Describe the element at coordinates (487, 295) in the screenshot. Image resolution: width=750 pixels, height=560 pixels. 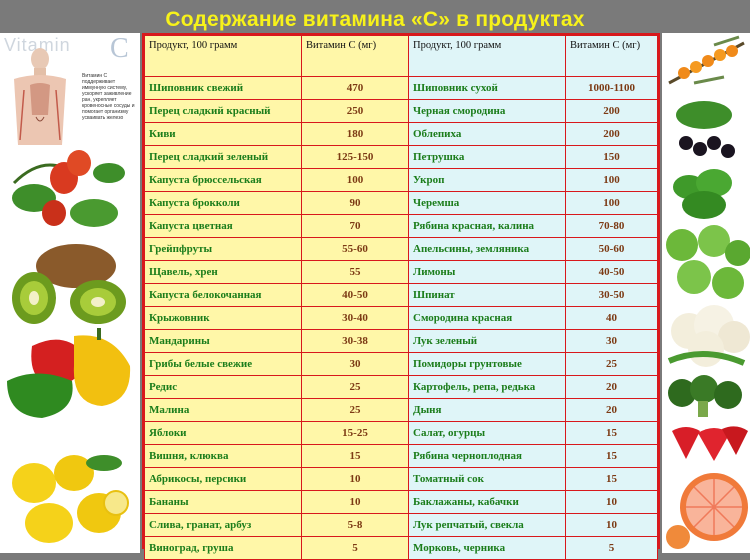
I see `product-right-cell: Шпинат` at that location.